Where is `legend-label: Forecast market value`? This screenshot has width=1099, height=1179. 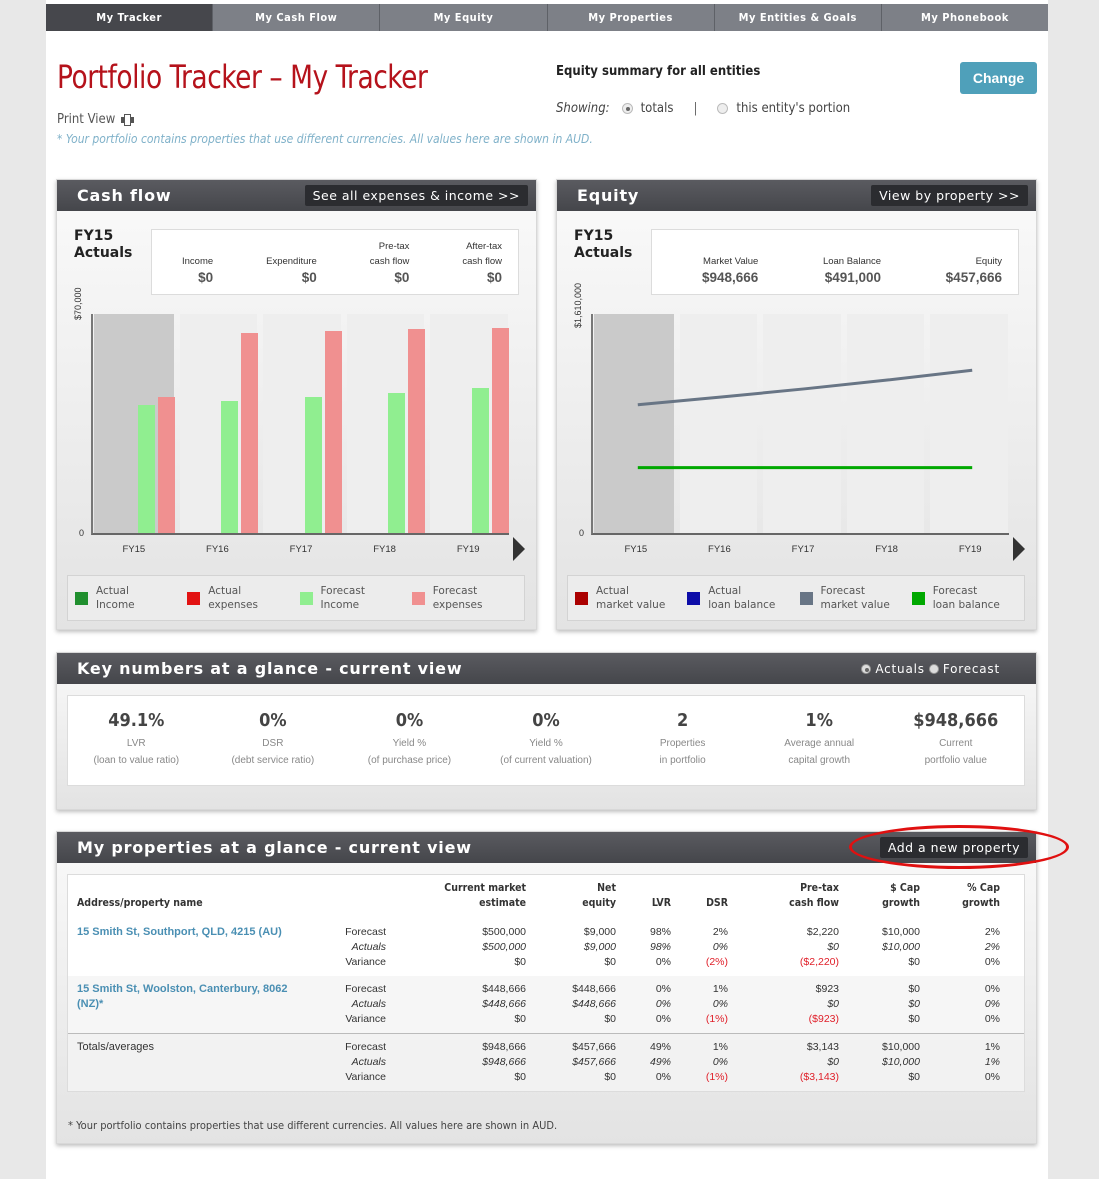 legend-label: Forecast market value is located at coordinates (855, 598).